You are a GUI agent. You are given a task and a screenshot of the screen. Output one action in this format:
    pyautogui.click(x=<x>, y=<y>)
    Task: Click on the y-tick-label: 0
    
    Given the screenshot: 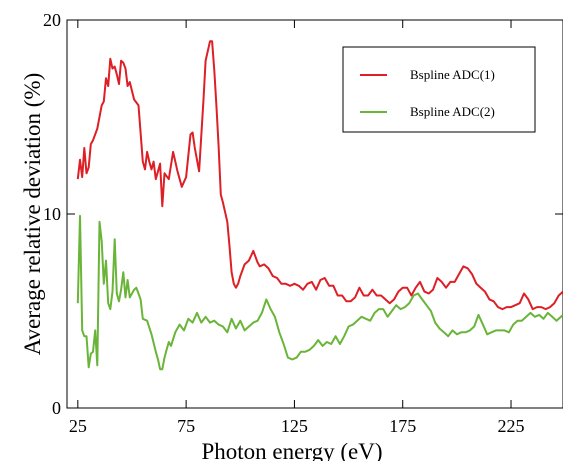 What is the action you would take?
    pyautogui.click(x=56, y=408)
    